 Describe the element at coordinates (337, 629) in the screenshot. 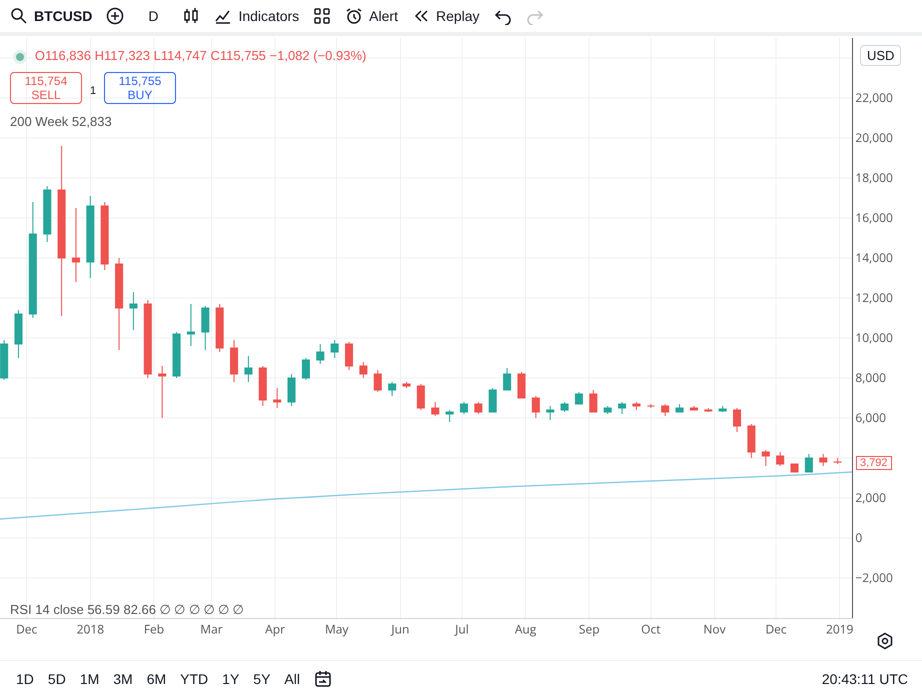

I see `x-tick-label: May` at that location.